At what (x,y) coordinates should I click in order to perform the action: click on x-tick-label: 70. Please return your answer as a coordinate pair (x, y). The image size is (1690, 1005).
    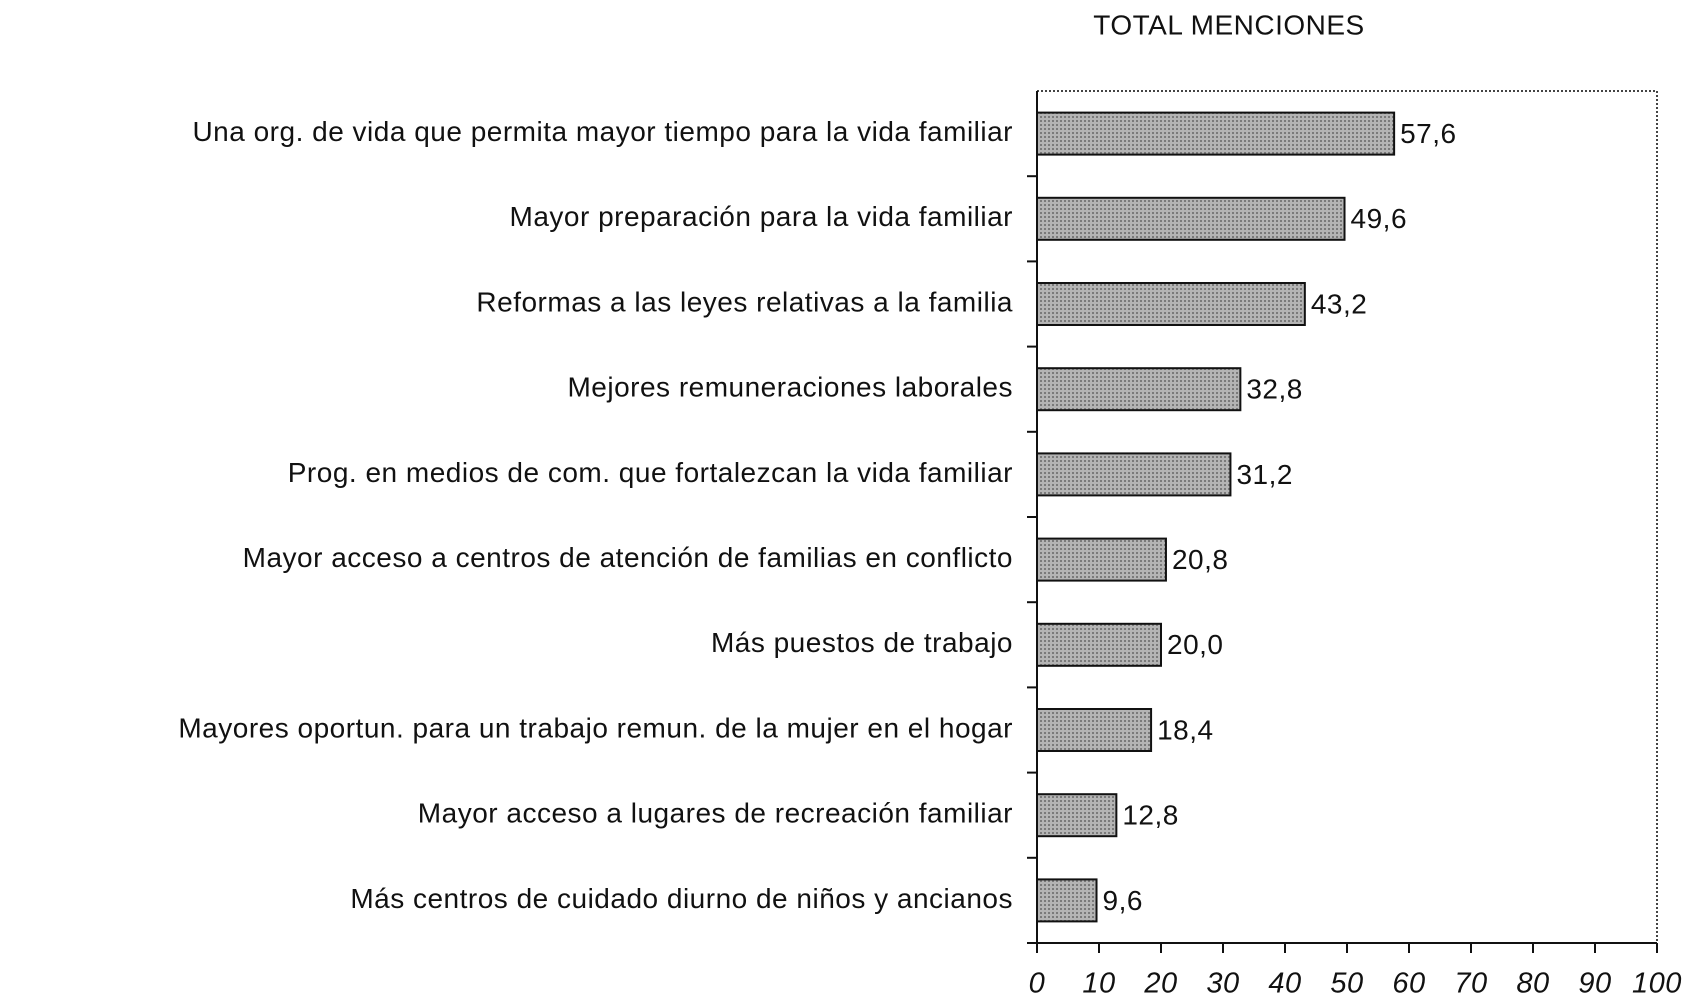
    Looking at the image, I should click on (1470, 984).